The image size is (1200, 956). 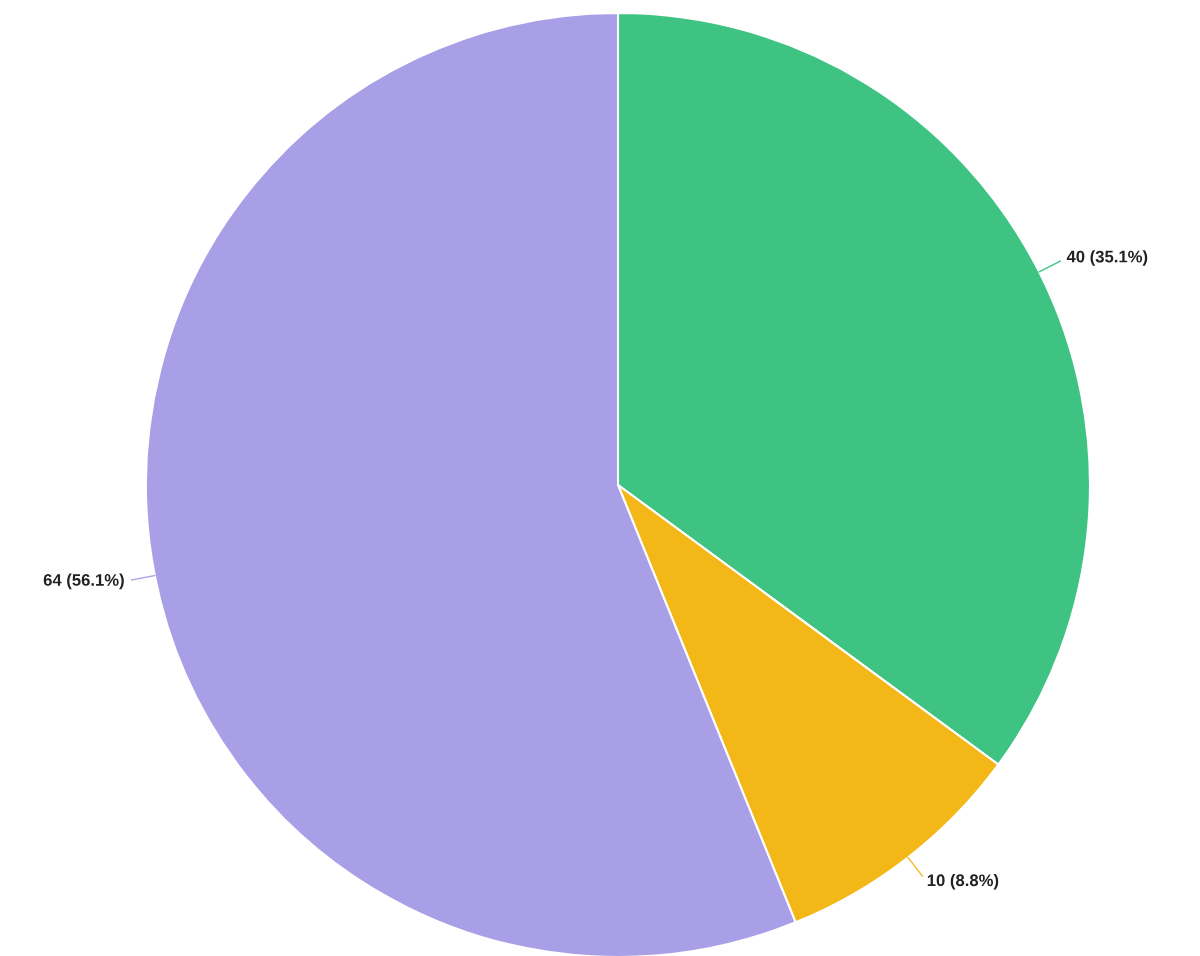 What do you see at coordinates (963, 881) in the screenshot?
I see `data-label: 10 (8.8%)` at bounding box center [963, 881].